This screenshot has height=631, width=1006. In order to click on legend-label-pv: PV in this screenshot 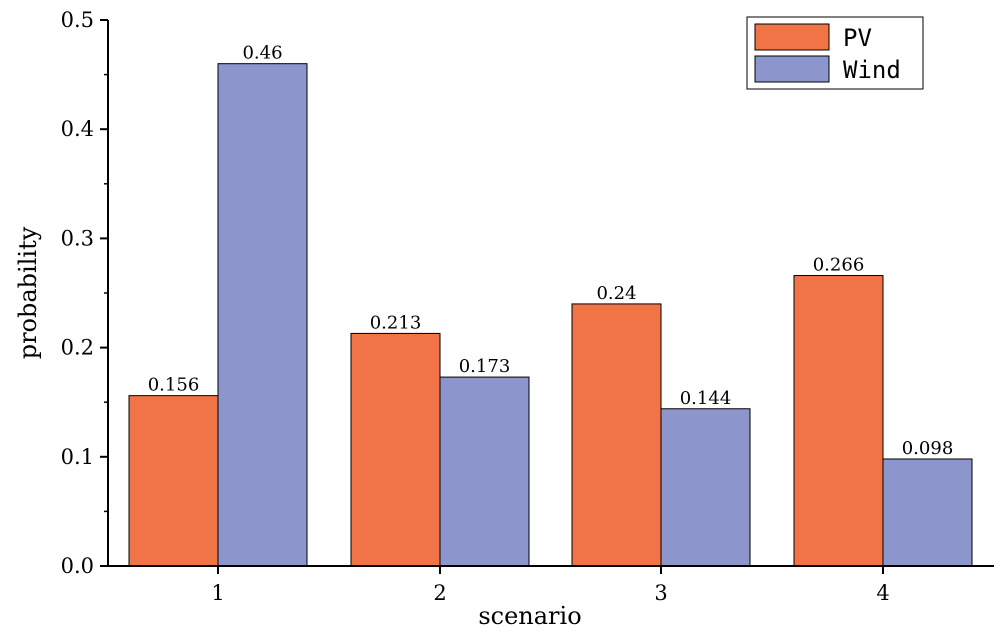, I will do `click(857, 38)`.